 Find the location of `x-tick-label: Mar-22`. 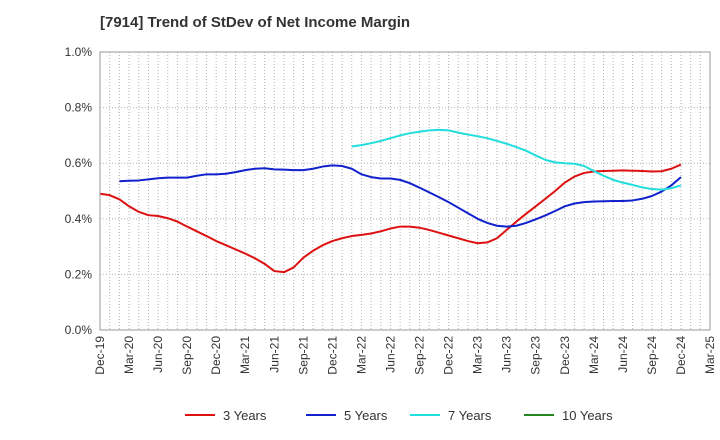

x-tick-label: Mar-22 is located at coordinates (361, 355).